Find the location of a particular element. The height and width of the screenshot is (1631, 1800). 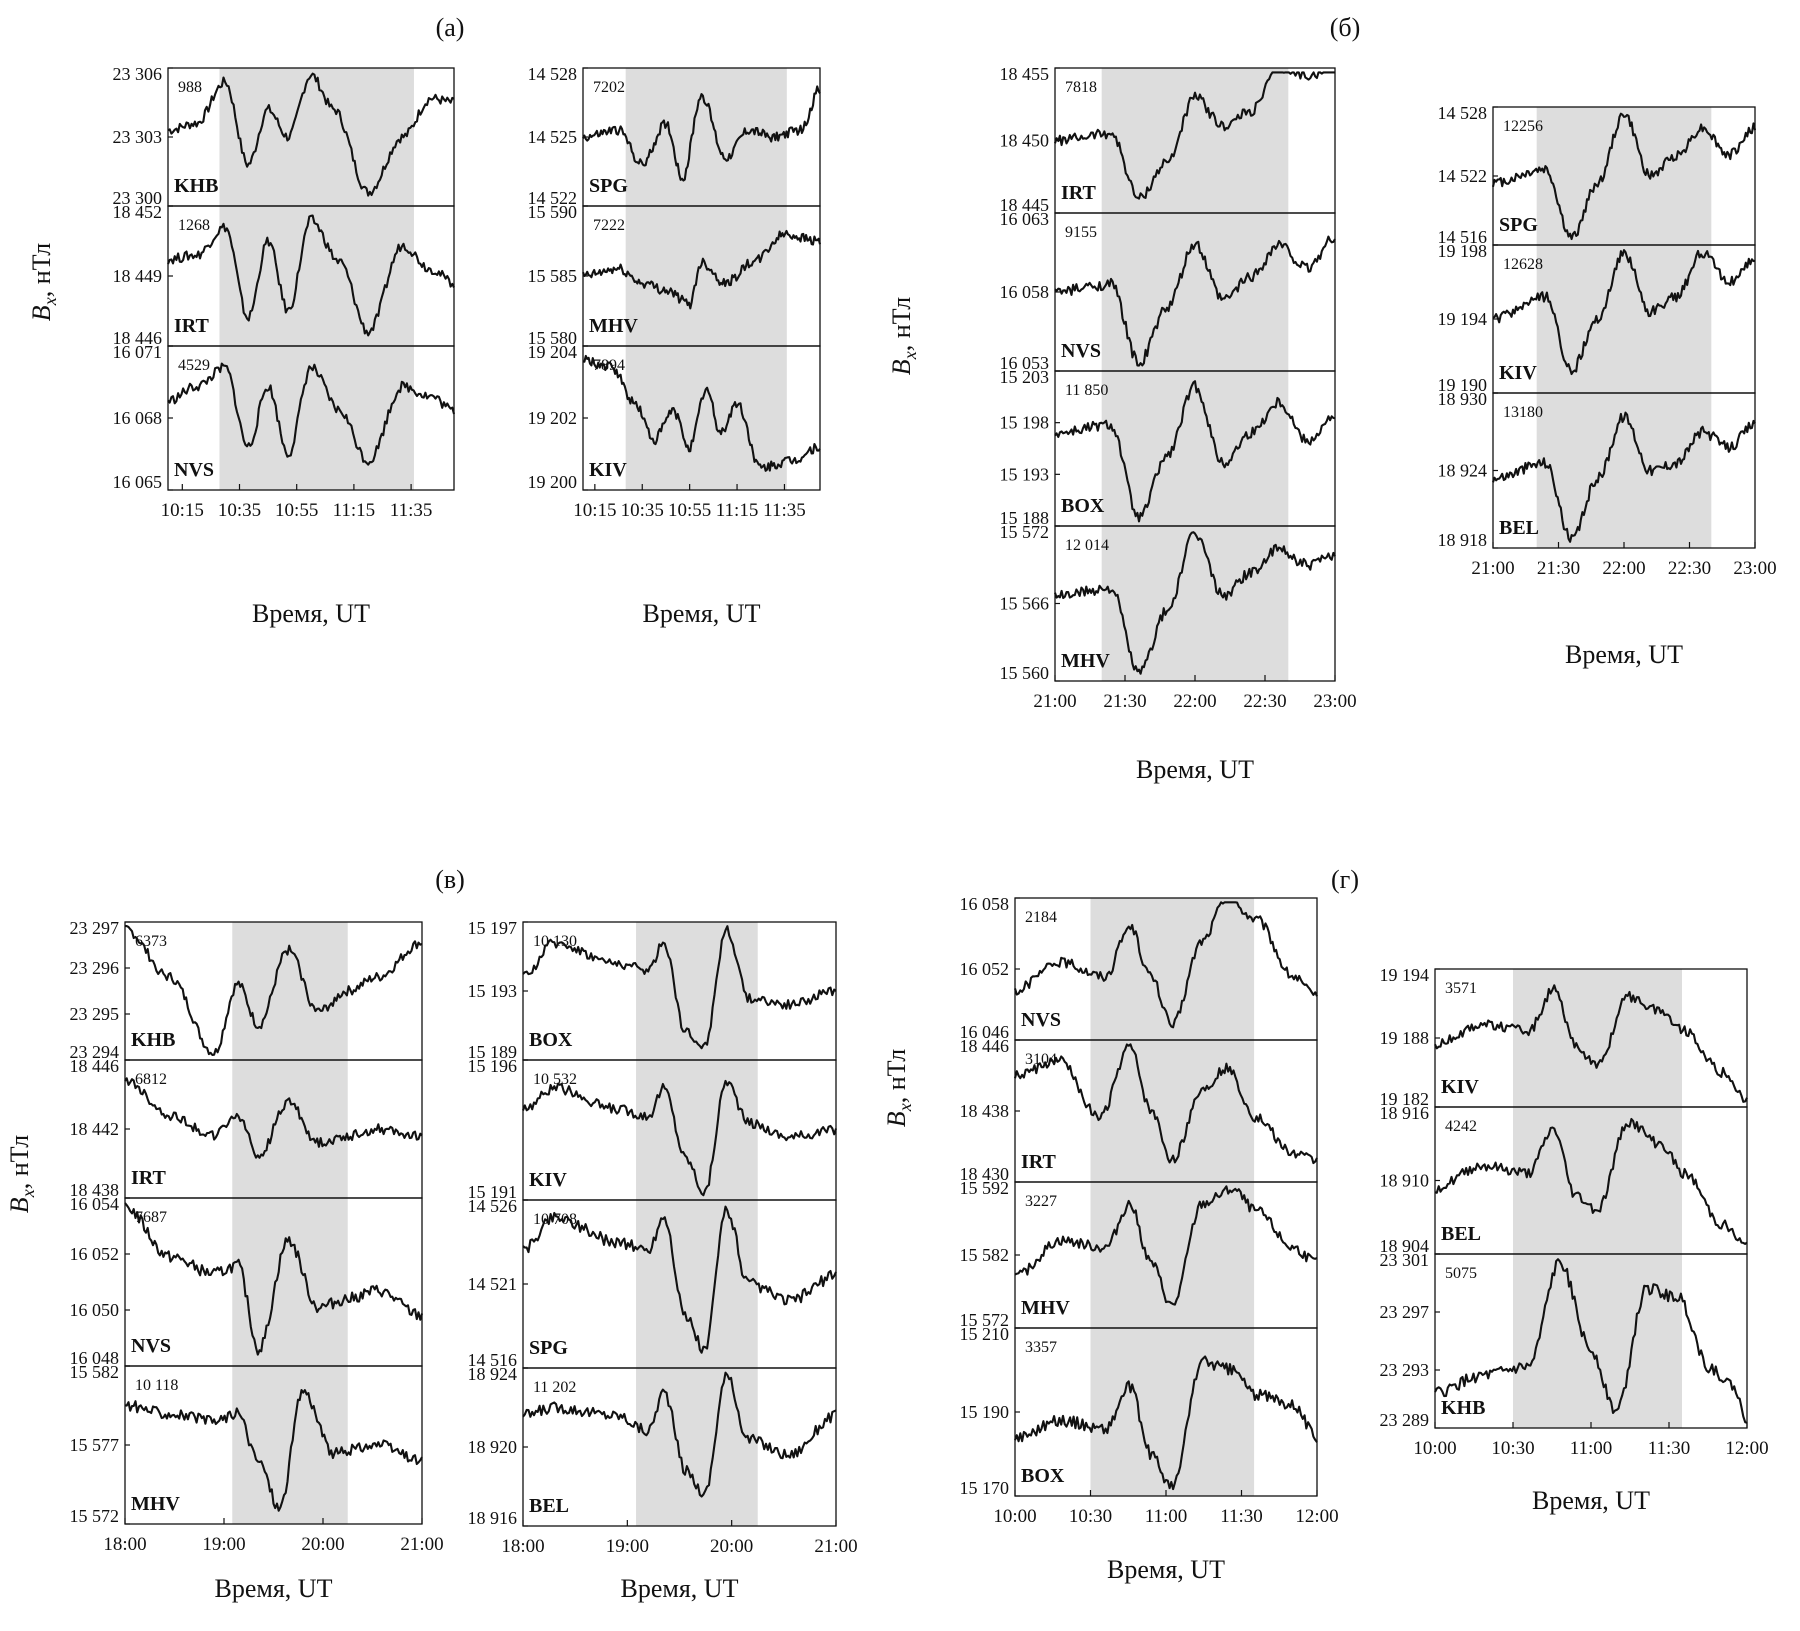

y-tick-label: 18 918 is located at coordinates (1463, 540).